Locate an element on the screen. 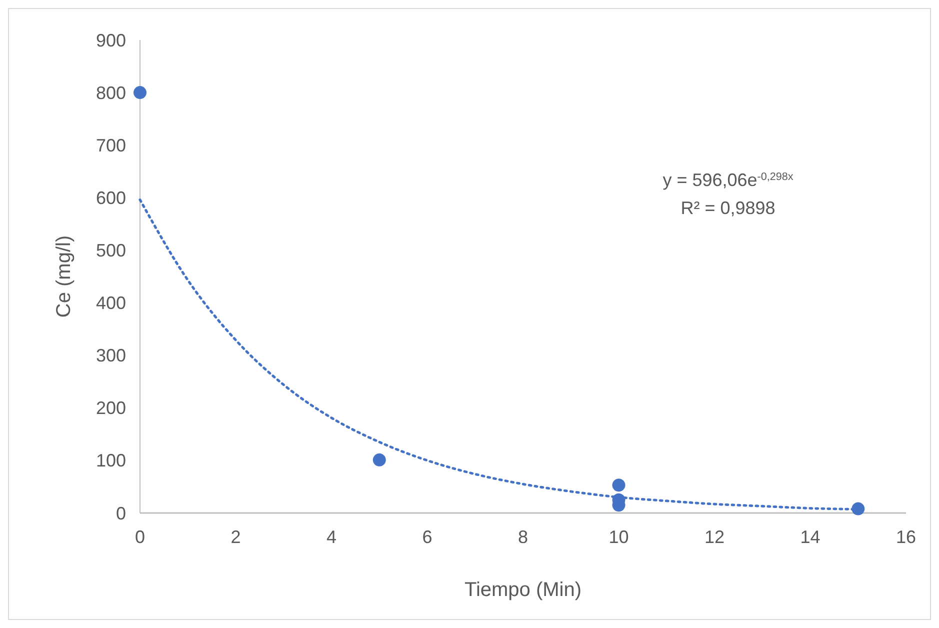 The image size is (939, 628). y-tick-label: 200 is located at coordinates (111, 408).